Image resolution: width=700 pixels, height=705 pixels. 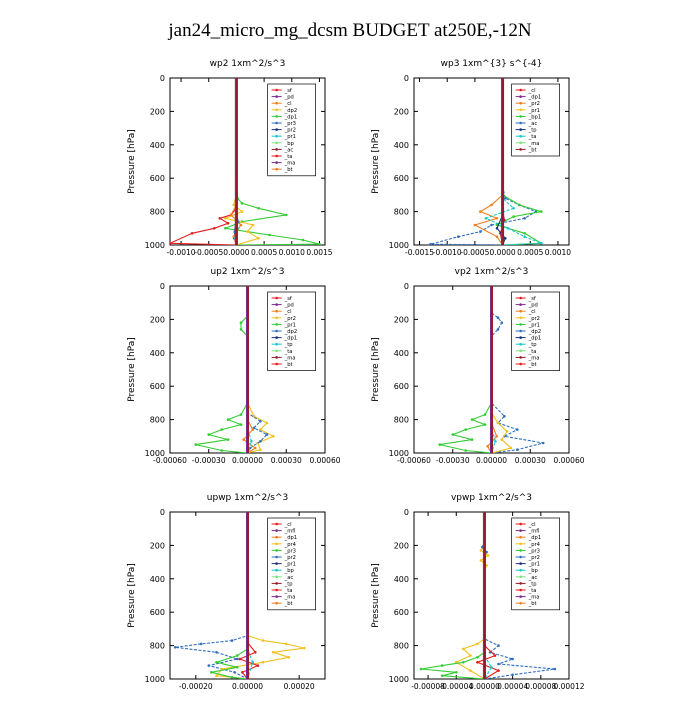 I want to click on panel-title: up2 1xm^2/s^3, so click(x=247, y=272).